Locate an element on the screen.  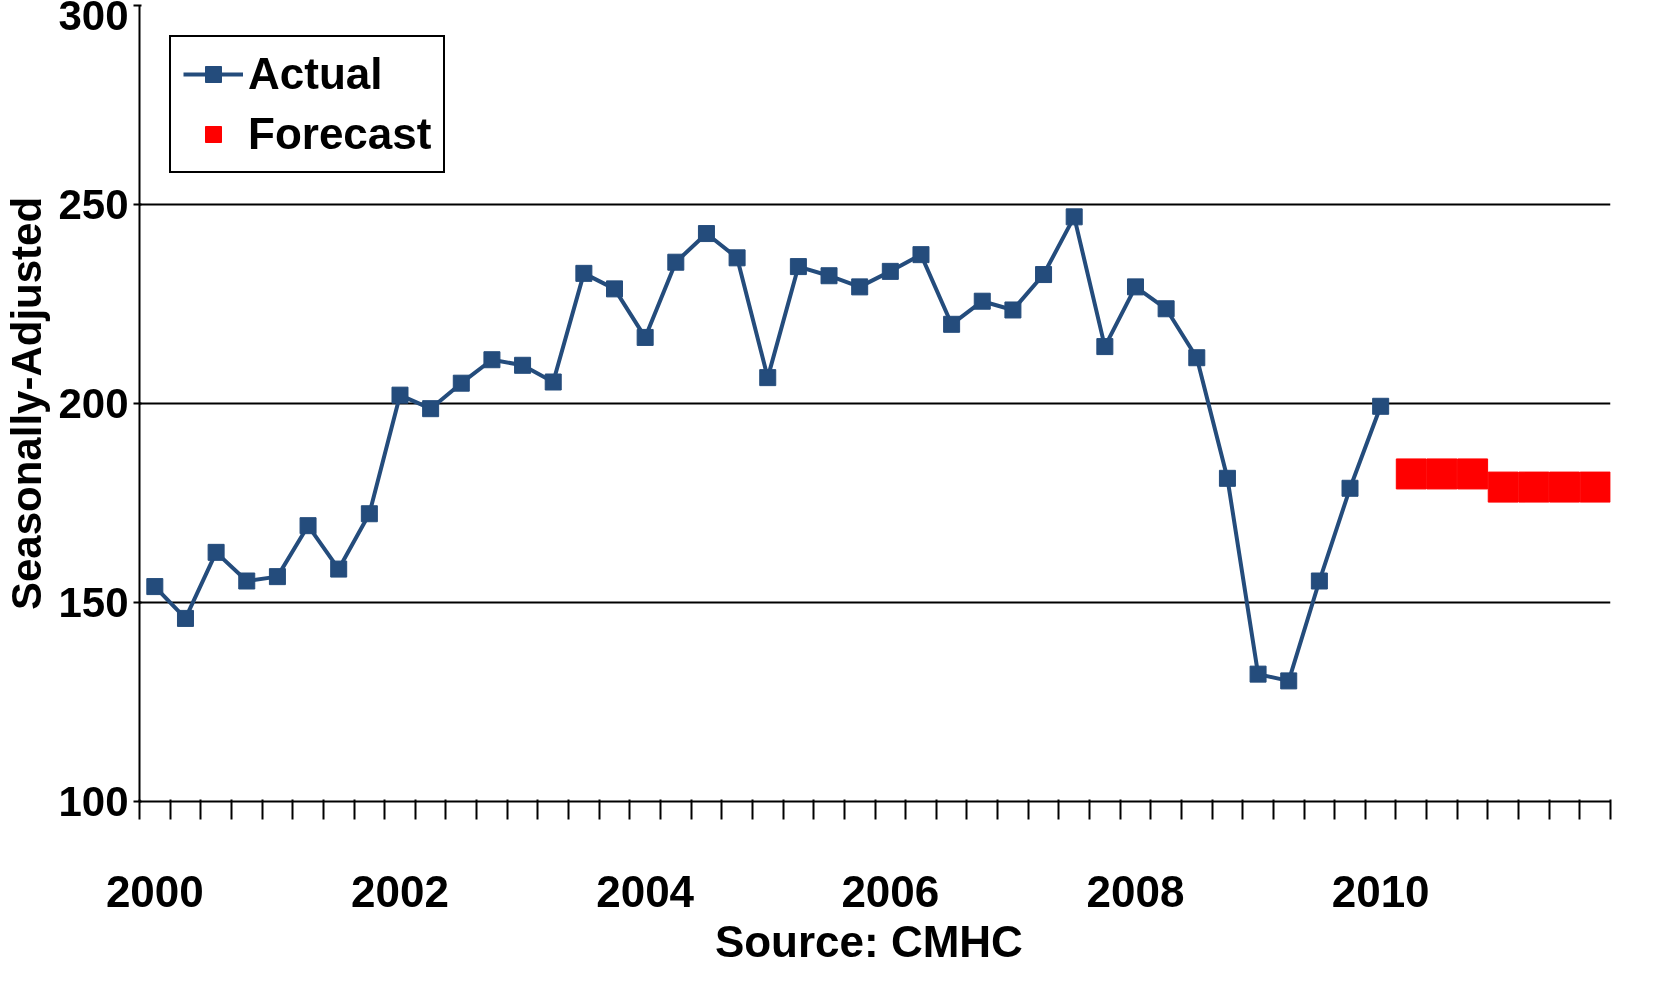
y-tick-label: 200 is located at coordinates (93, 403).